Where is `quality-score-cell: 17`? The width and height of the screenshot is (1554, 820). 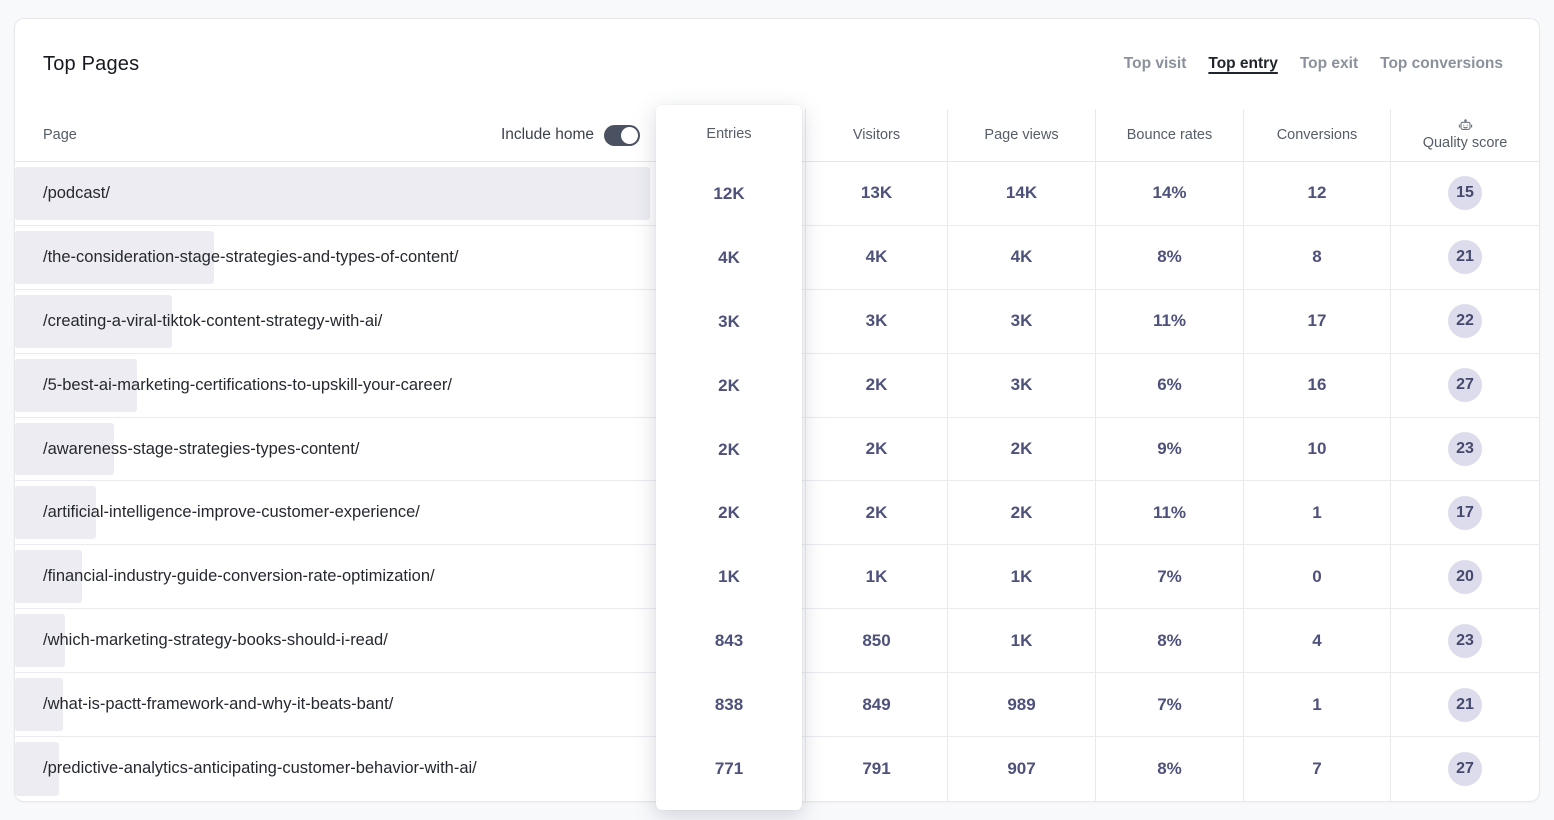
quality-score-cell: 17 is located at coordinates (1464, 513).